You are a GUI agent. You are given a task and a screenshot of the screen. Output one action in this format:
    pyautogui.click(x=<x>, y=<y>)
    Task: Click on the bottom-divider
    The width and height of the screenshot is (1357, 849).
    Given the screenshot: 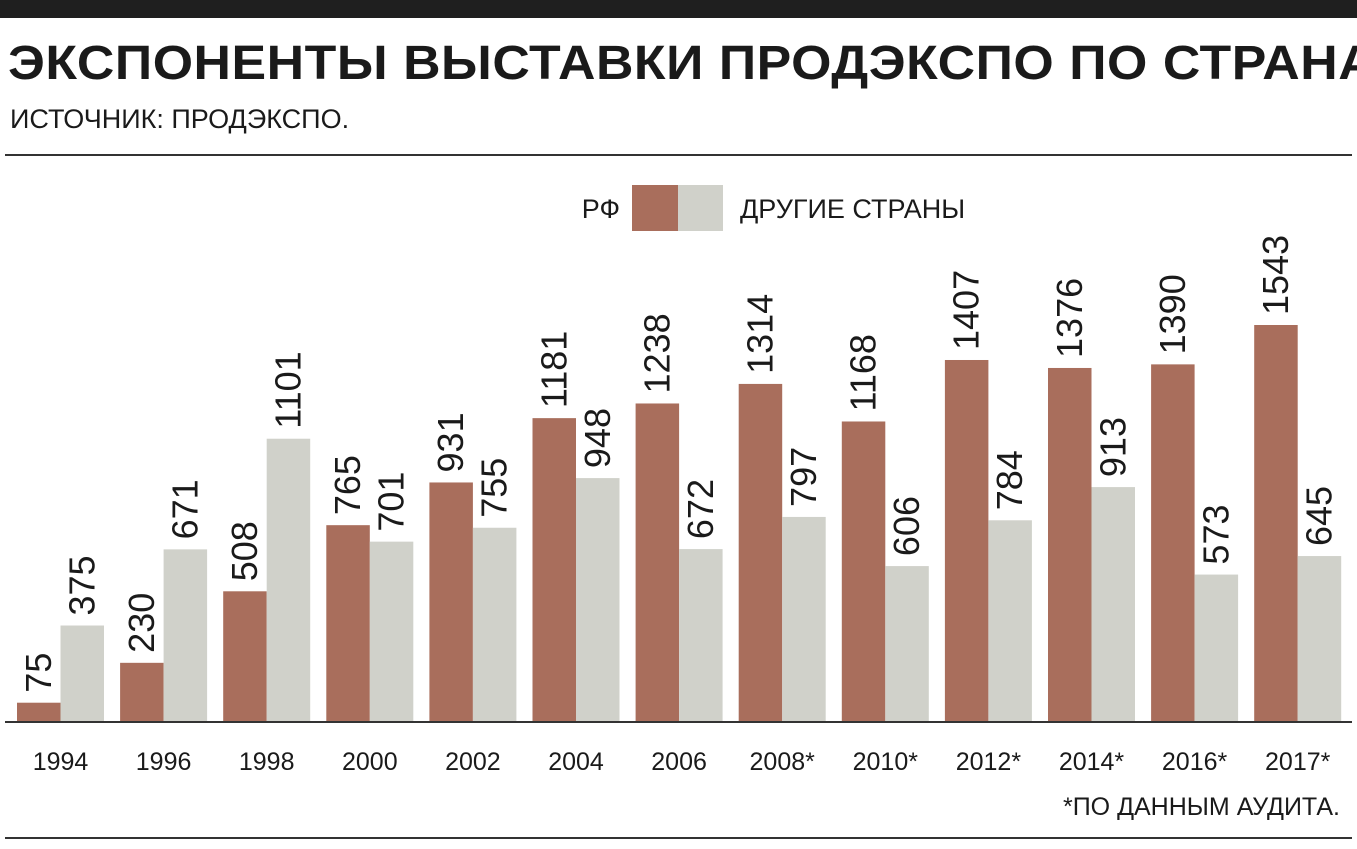 What is the action you would take?
    pyautogui.click(x=678, y=838)
    